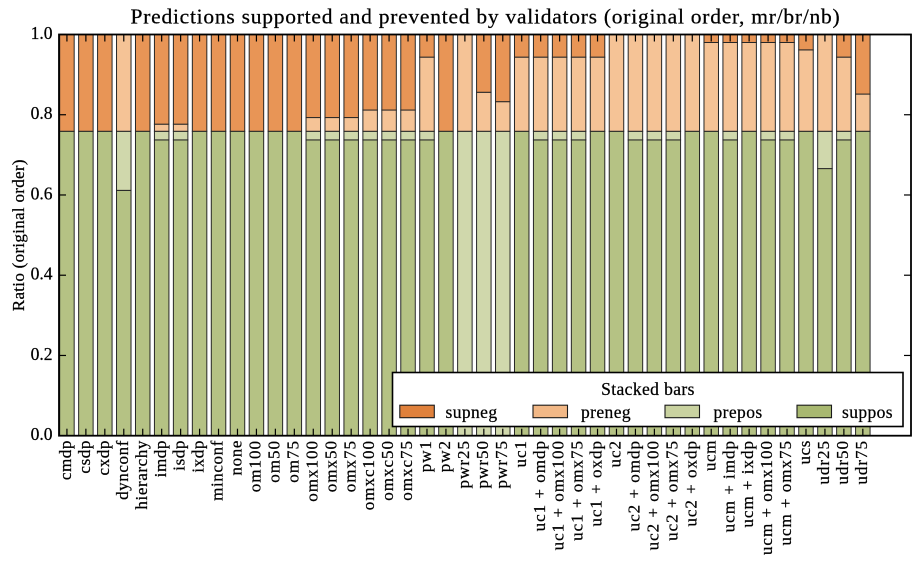 This screenshot has height=562, width=921. I want to click on svg-text: uc1 + omx75, so click(577, 490).